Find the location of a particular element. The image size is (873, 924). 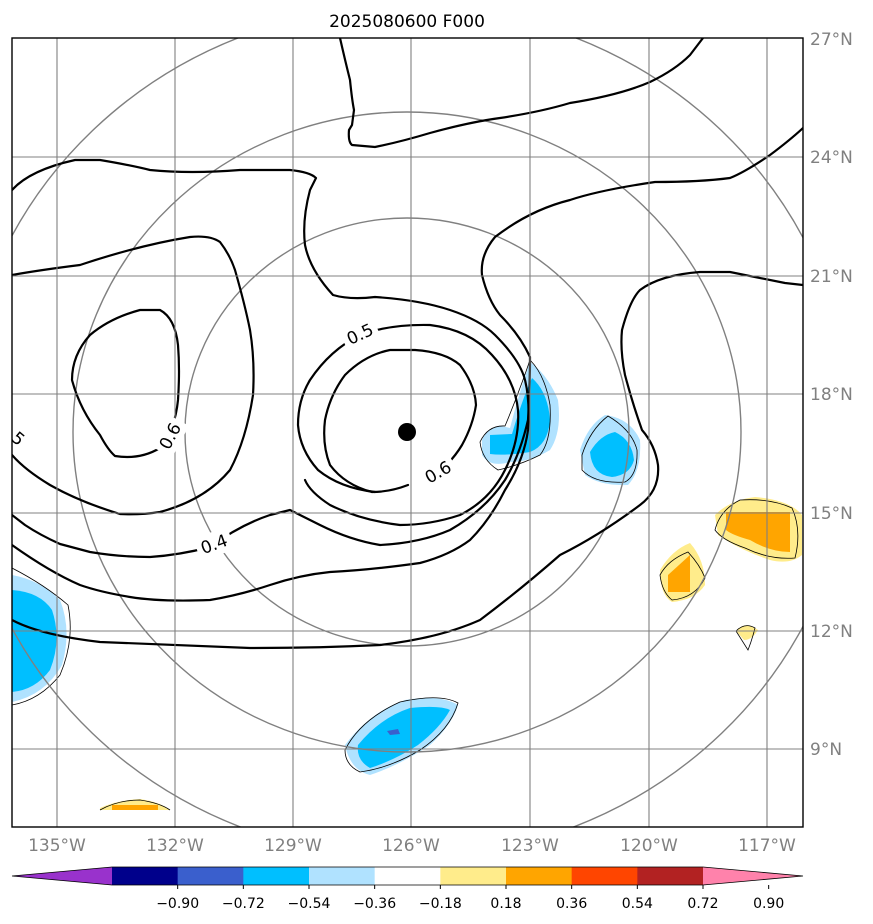

colorbar-outline is located at coordinates (407, 876).